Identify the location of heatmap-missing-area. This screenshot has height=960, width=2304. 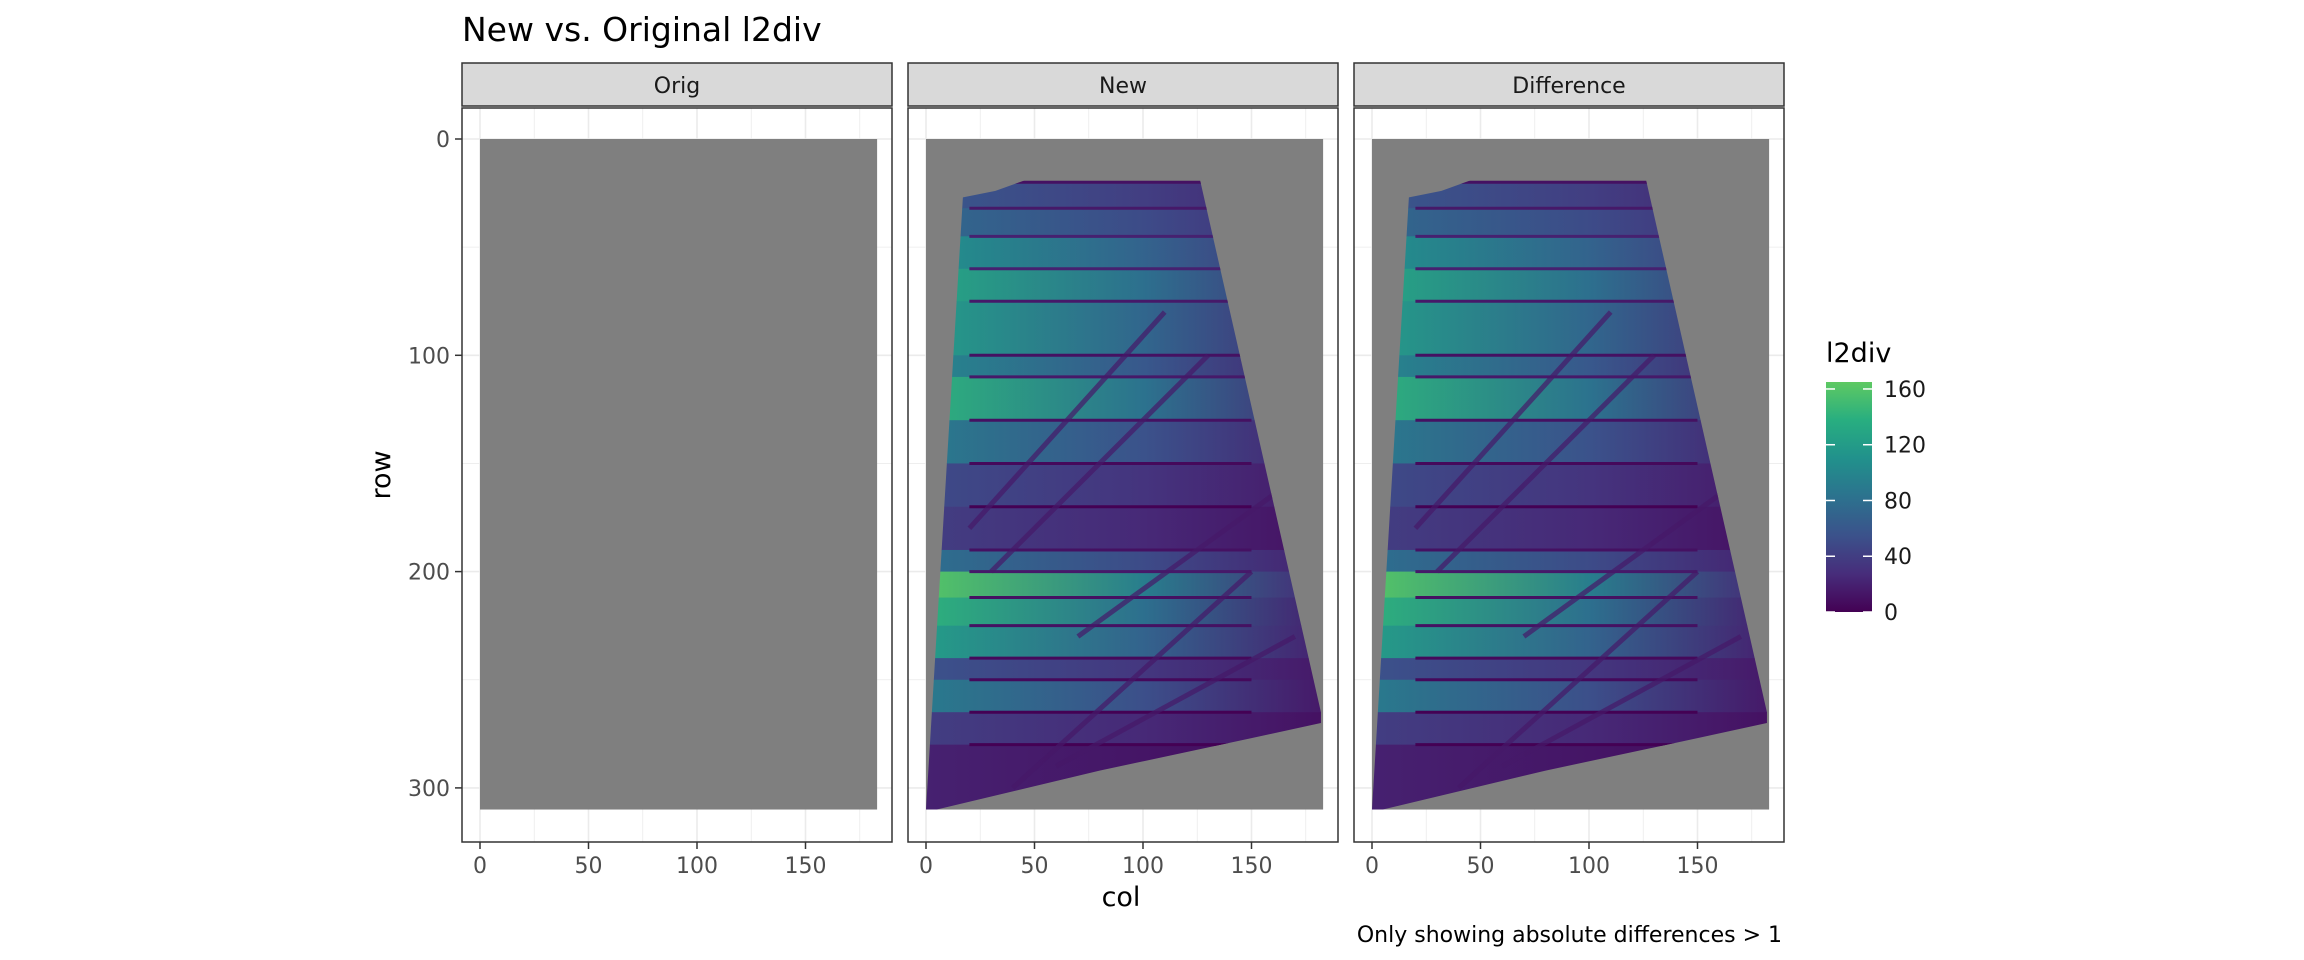
(679, 474).